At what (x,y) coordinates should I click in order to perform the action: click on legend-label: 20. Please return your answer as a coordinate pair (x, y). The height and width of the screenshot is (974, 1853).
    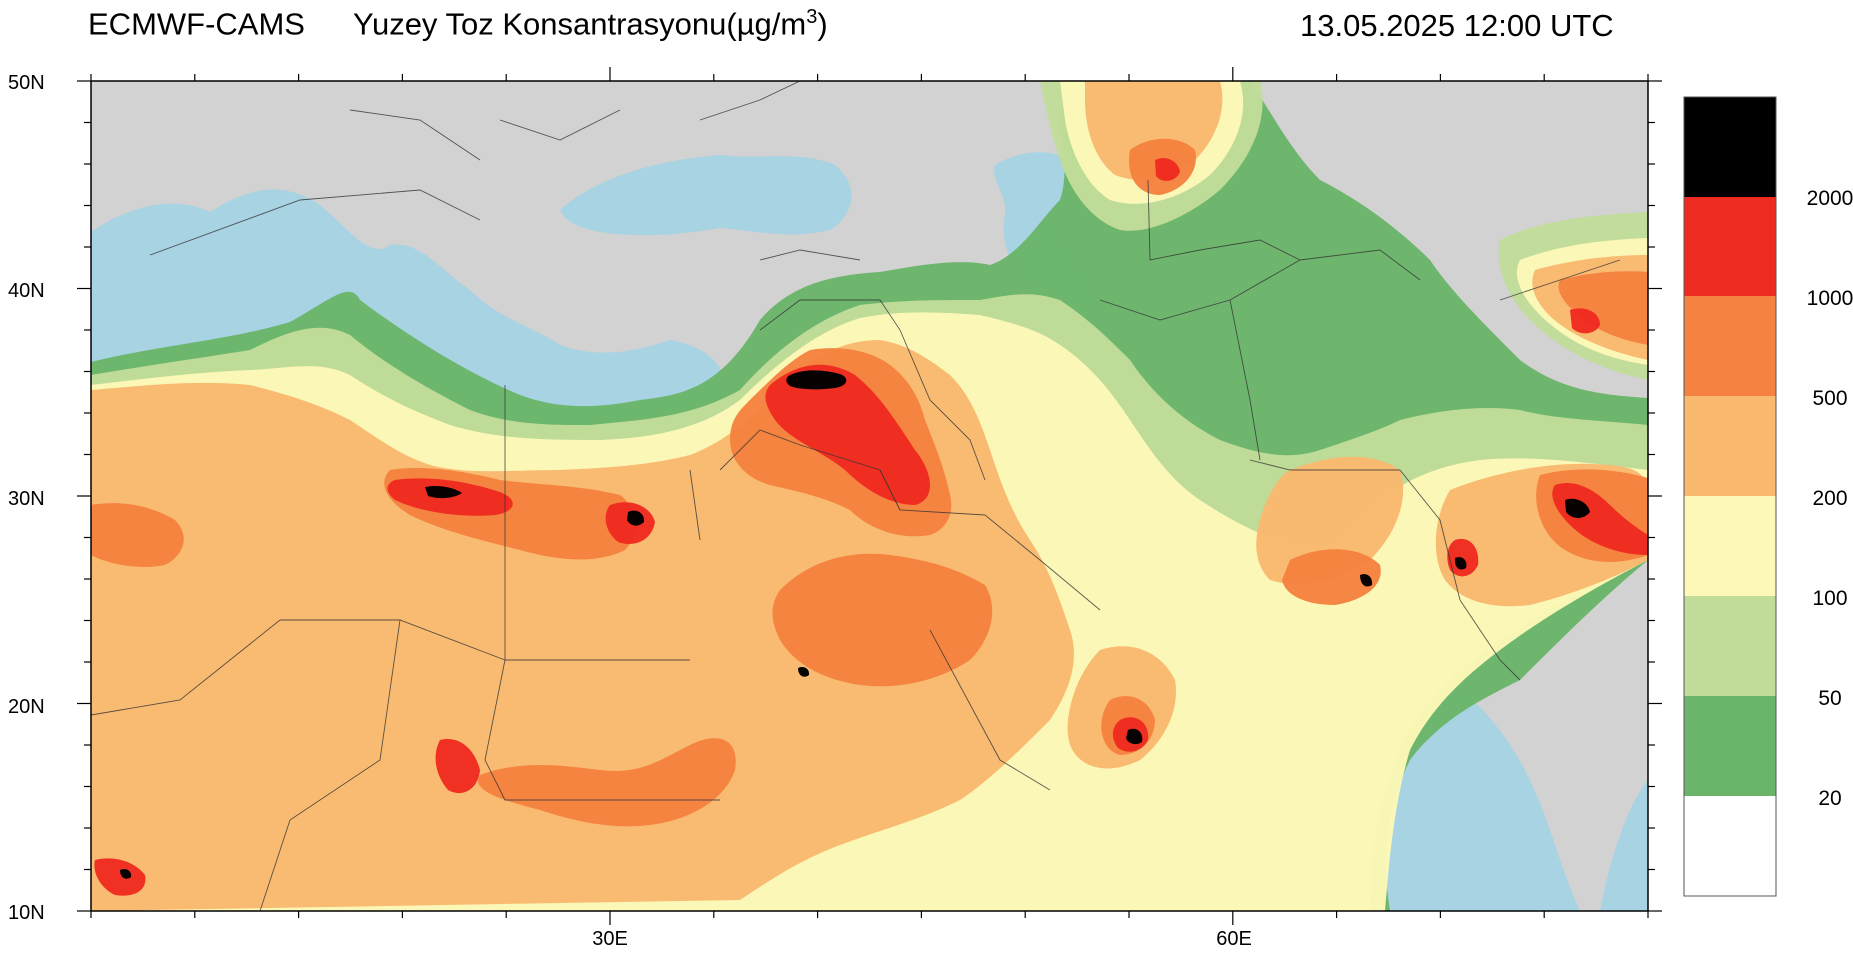
    Looking at the image, I should click on (1829, 798).